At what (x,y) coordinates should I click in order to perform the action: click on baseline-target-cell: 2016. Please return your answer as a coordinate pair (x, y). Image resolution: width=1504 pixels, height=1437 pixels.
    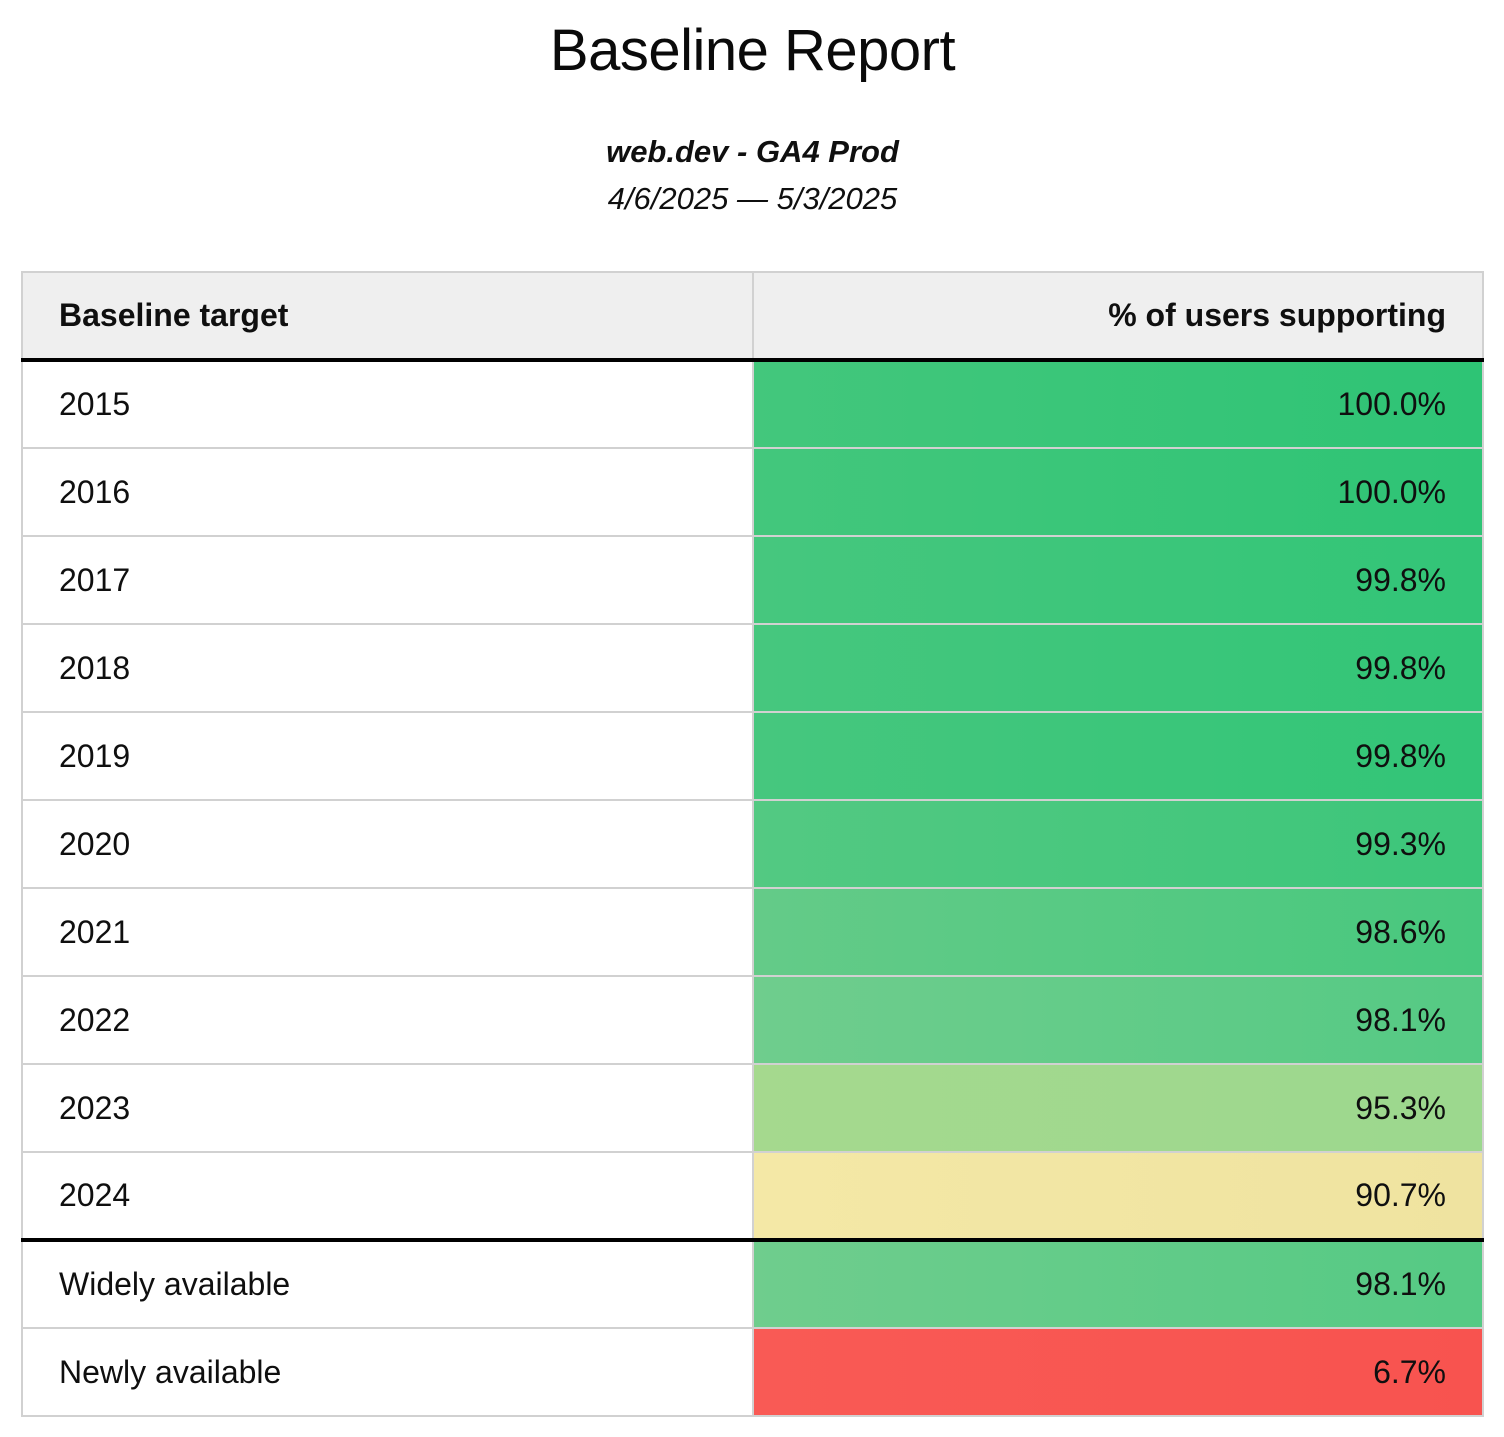
    Looking at the image, I should click on (387, 492).